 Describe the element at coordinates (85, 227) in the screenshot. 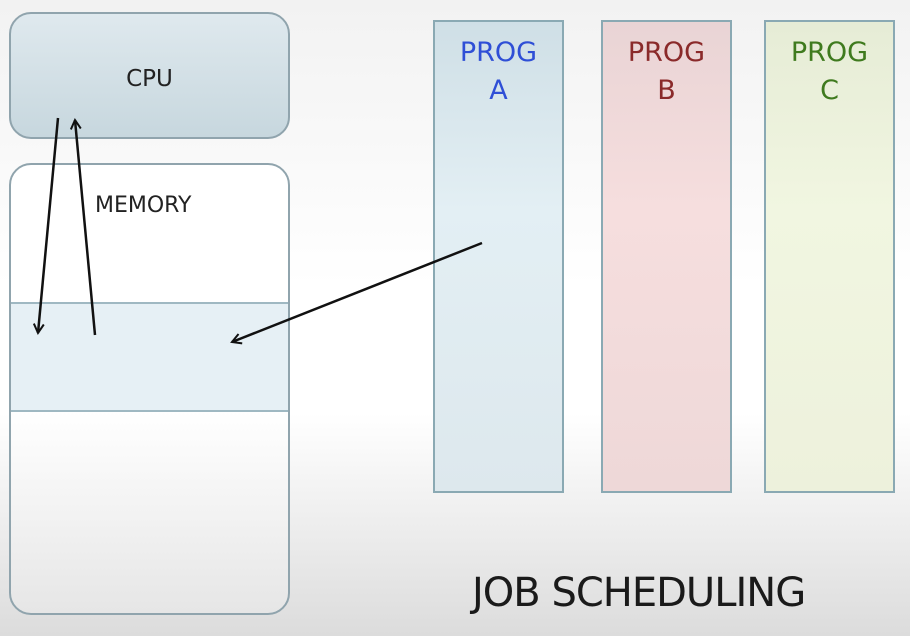

I see `arrow-memory-to-cpu` at that location.